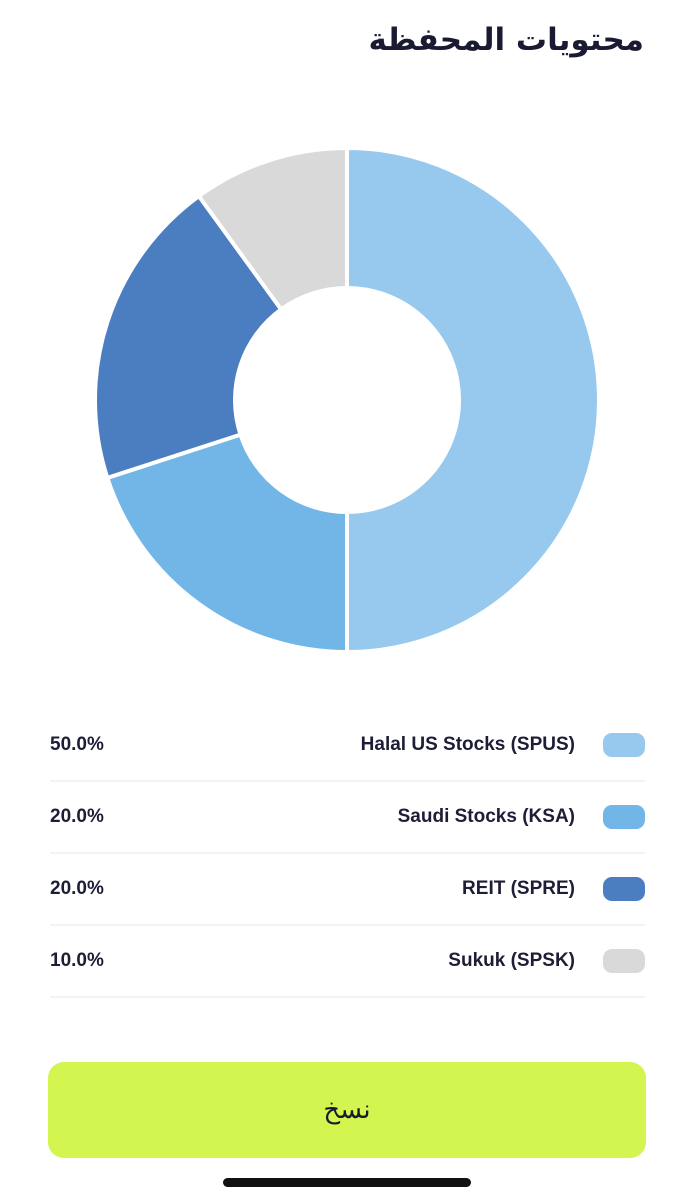  I want to click on legend-label: Saudi Stocks (KSA), so click(486, 816).